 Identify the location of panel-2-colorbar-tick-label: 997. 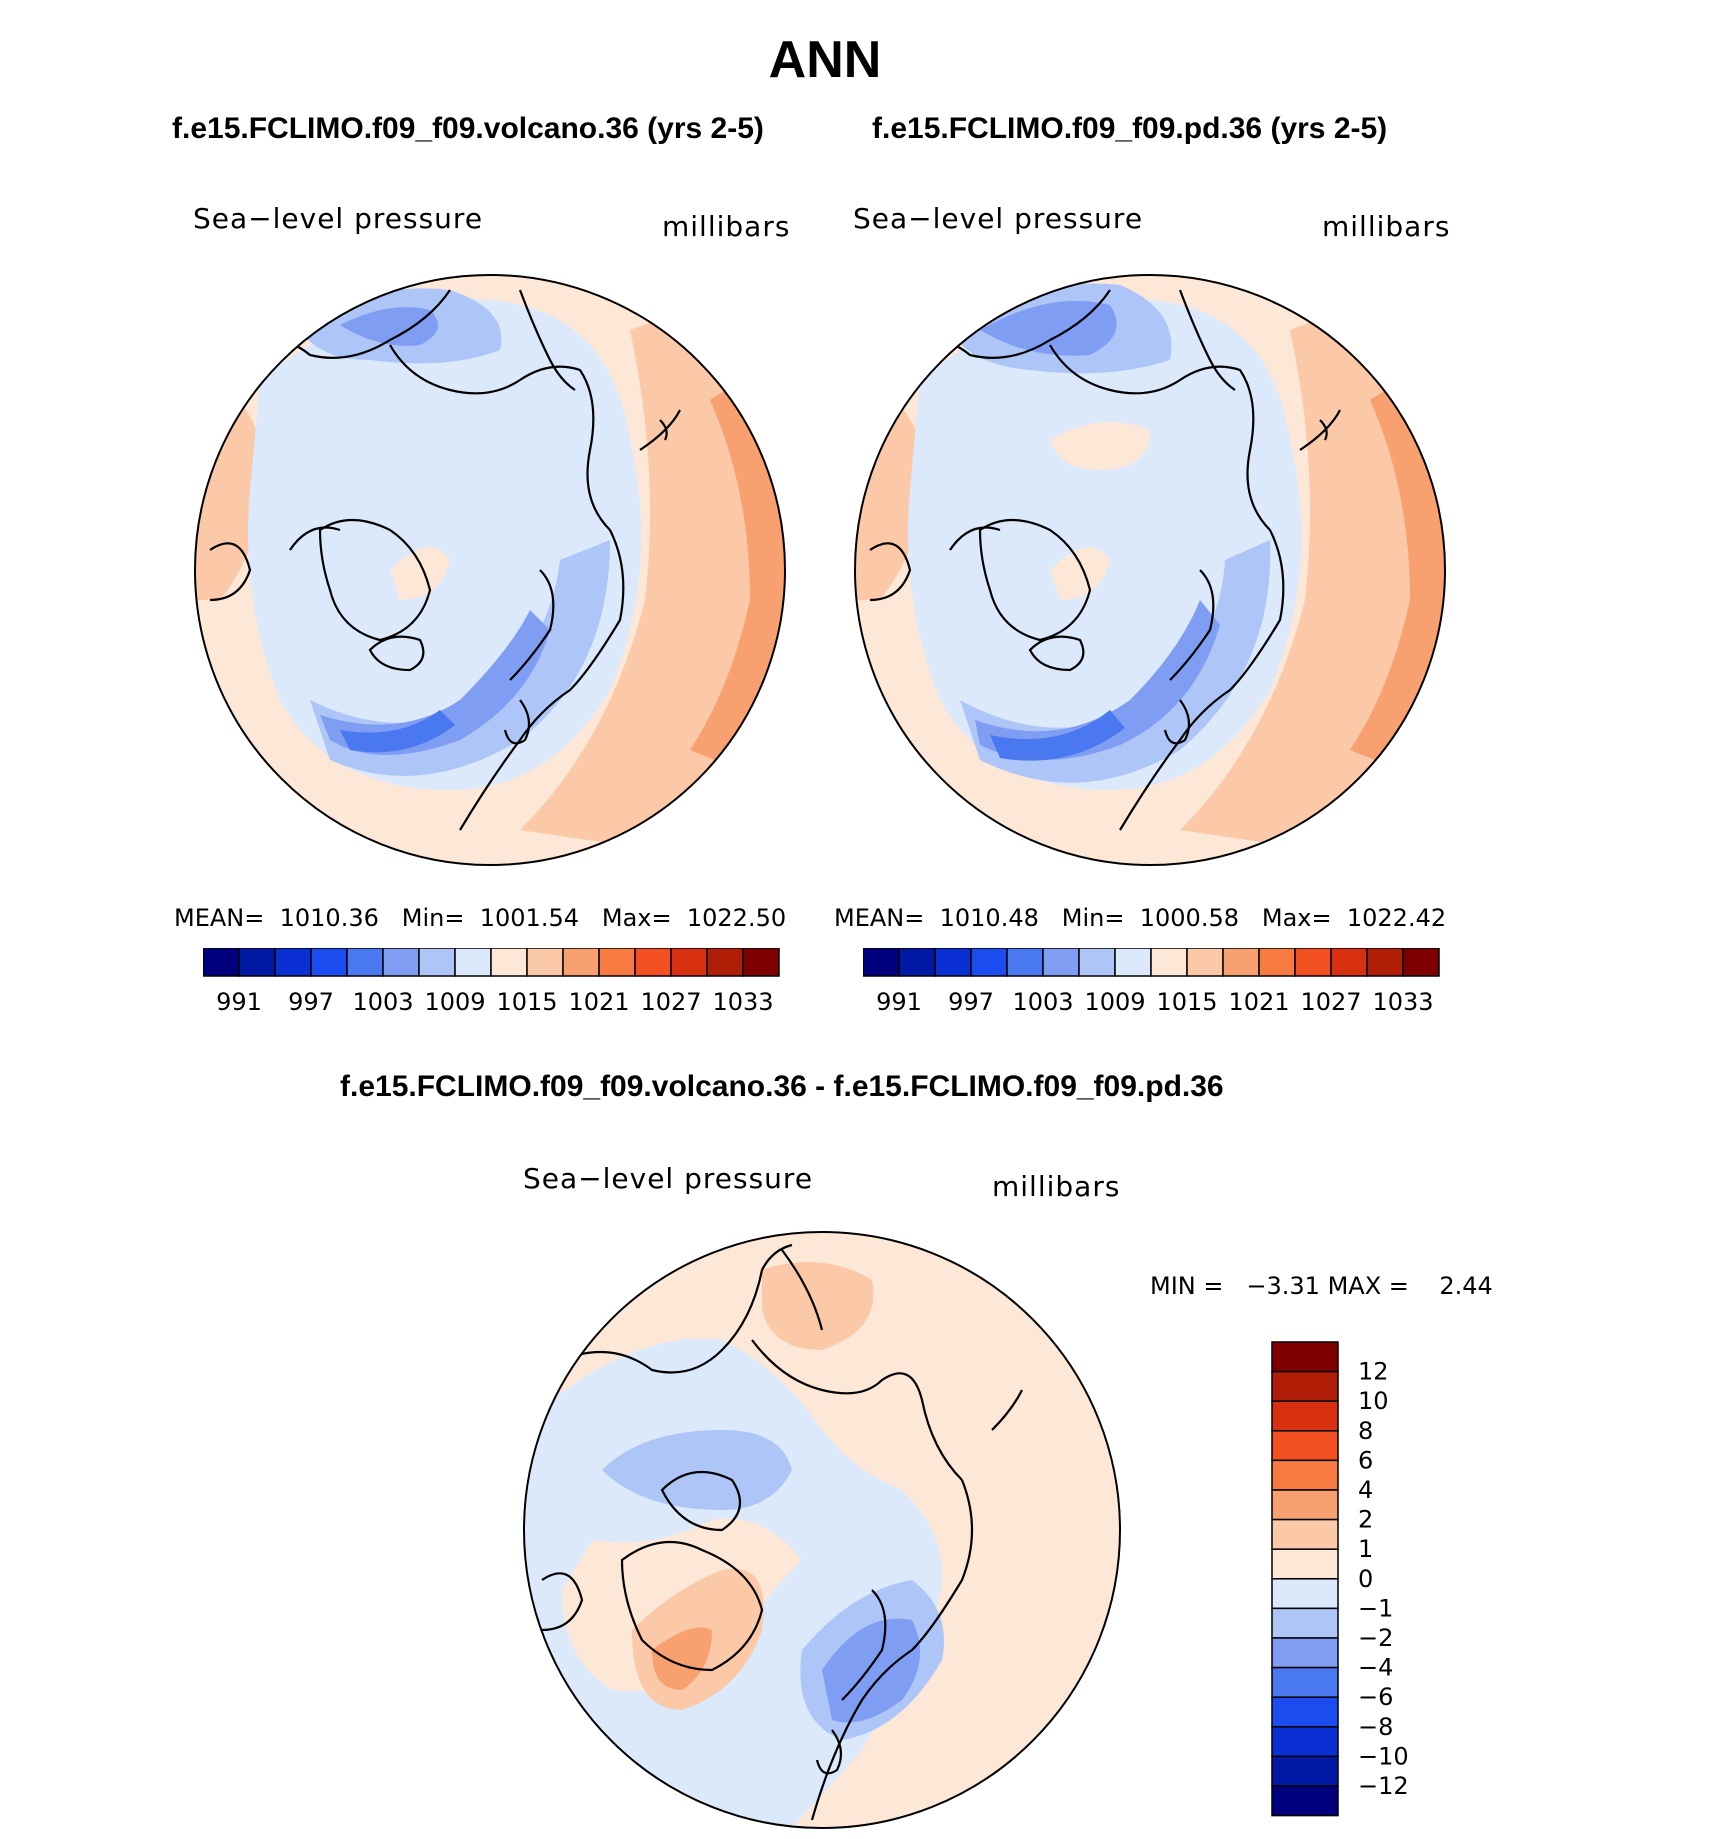
(971, 1002).